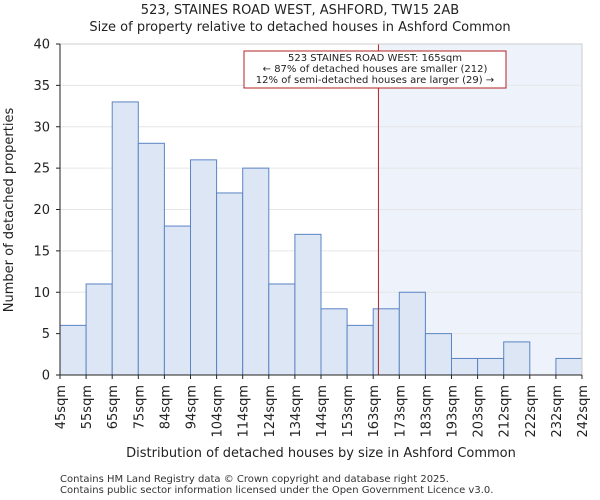 The width and height of the screenshot is (600, 500). What do you see at coordinates (412, 333) in the screenshot?
I see `bar-173sqm` at bounding box center [412, 333].